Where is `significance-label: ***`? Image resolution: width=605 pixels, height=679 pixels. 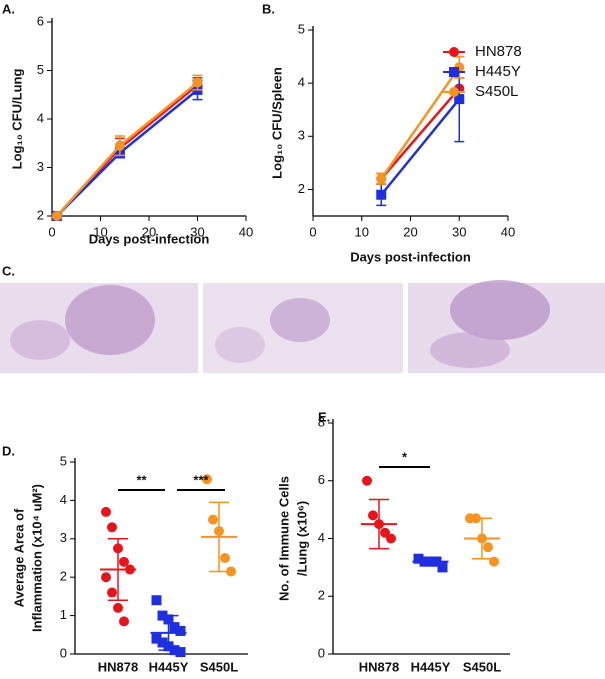
significance-label: *** is located at coordinates (201, 479).